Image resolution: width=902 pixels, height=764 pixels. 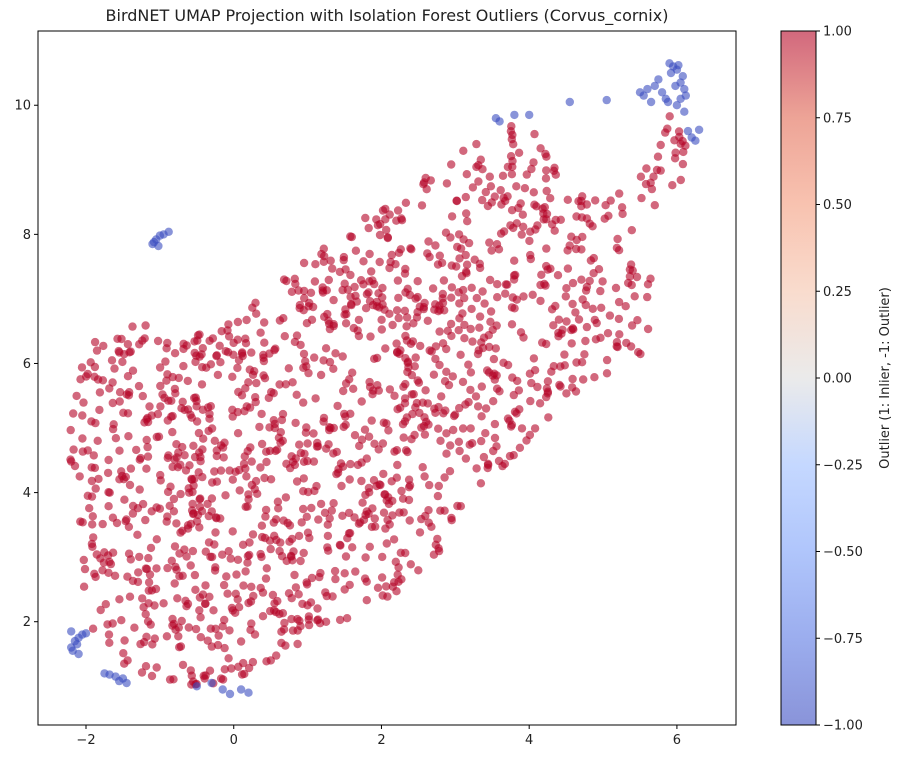 What do you see at coordinates (26, 364) in the screenshot?
I see `y-axis: 2 4 6 8 10` at bounding box center [26, 364].